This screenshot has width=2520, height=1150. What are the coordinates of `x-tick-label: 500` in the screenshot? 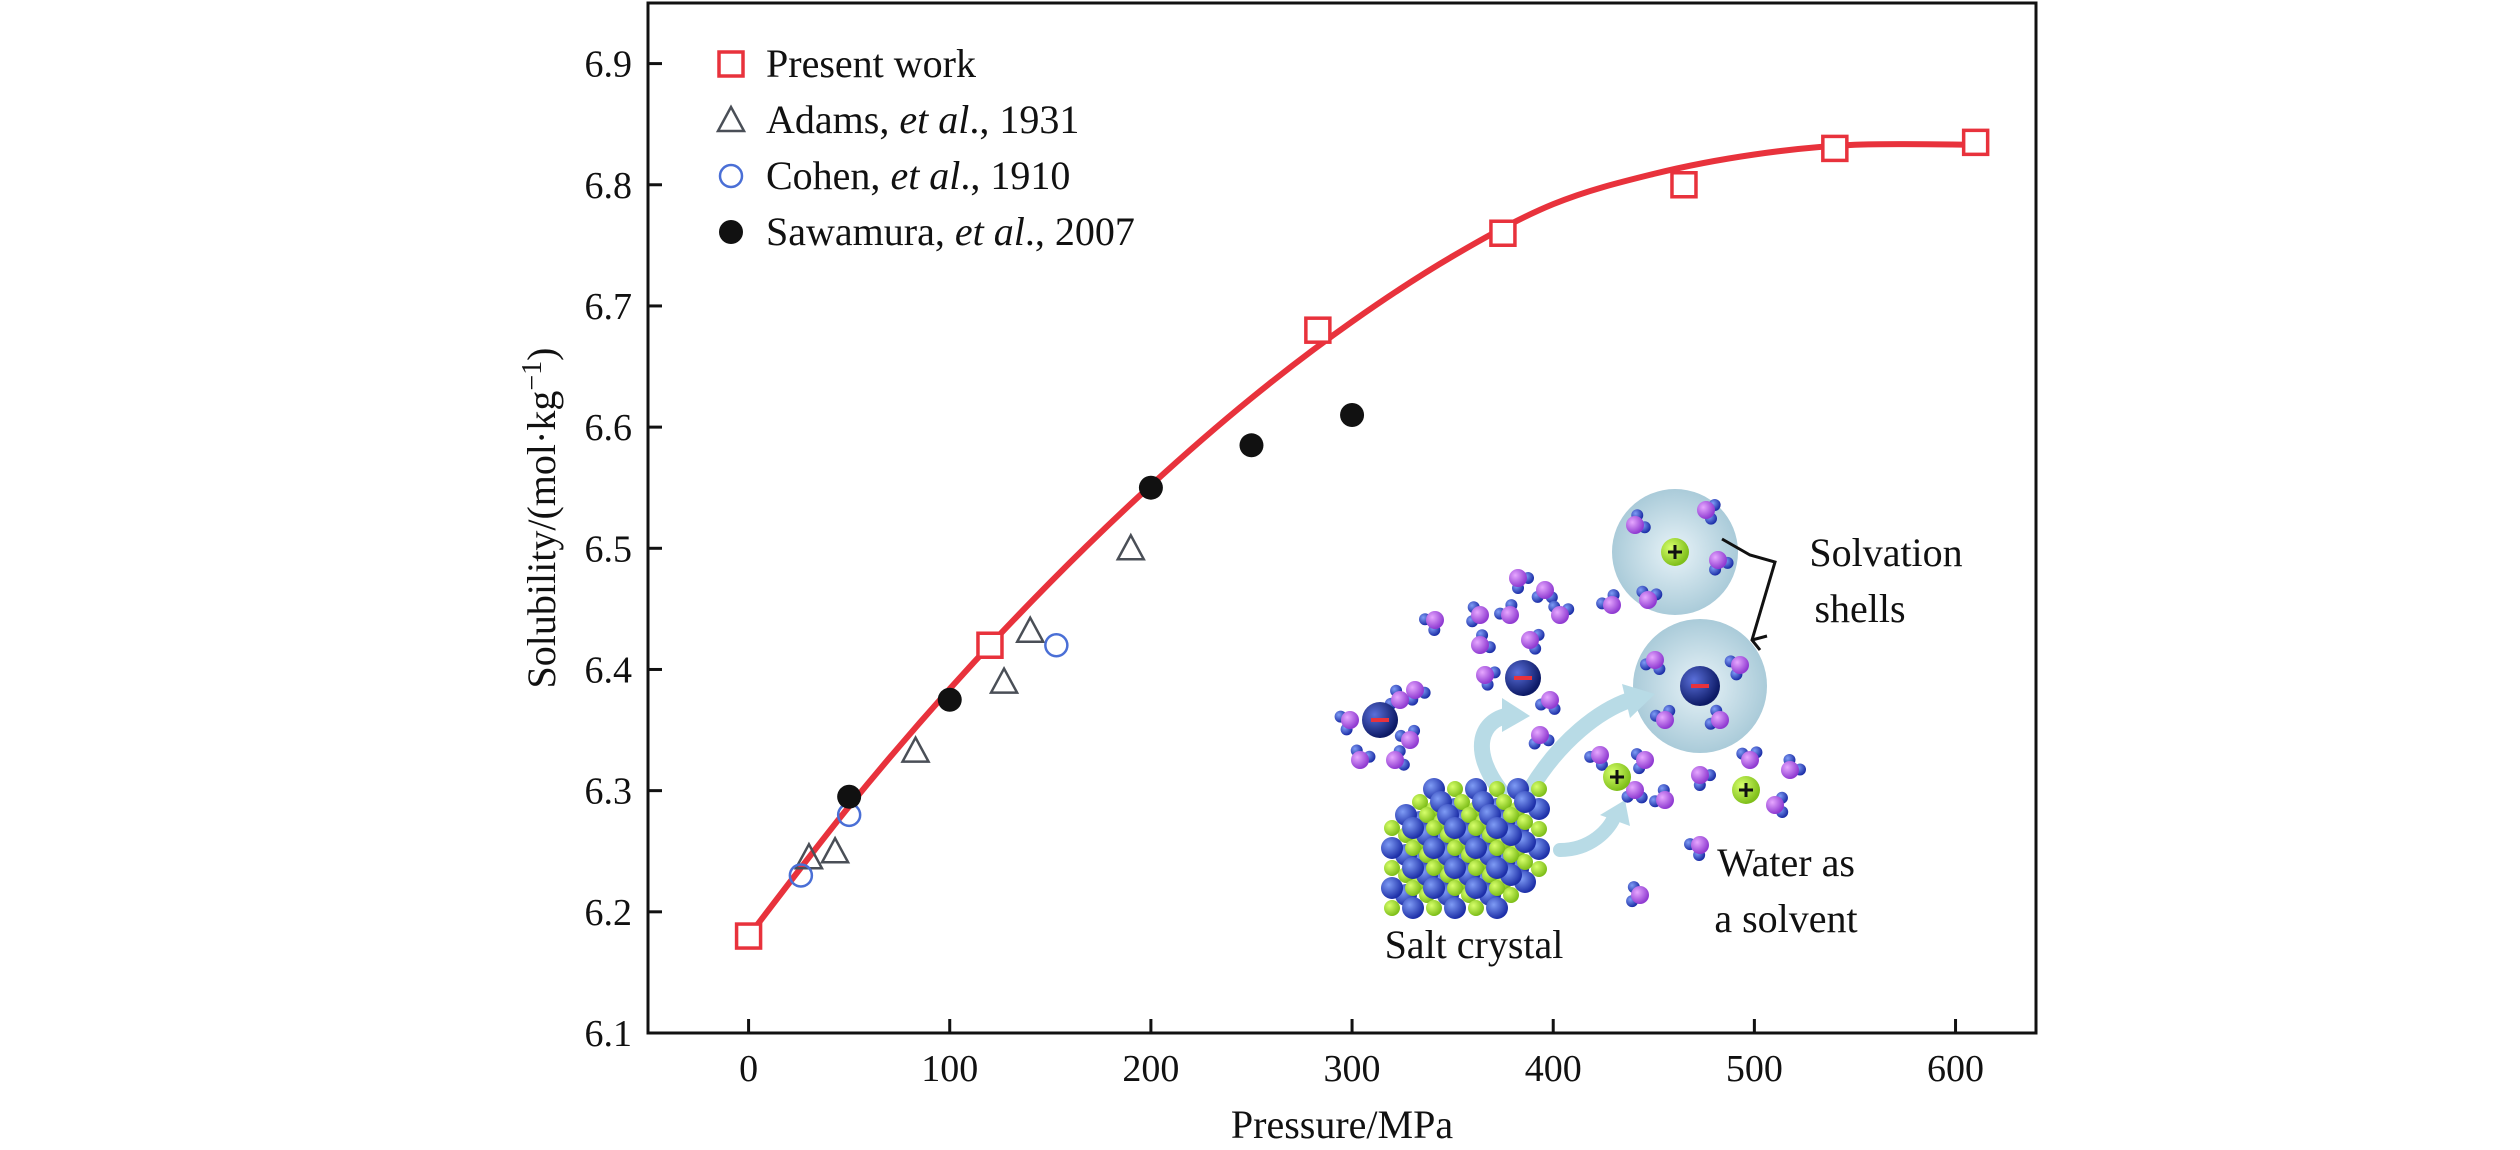 It's located at (1754, 1069).